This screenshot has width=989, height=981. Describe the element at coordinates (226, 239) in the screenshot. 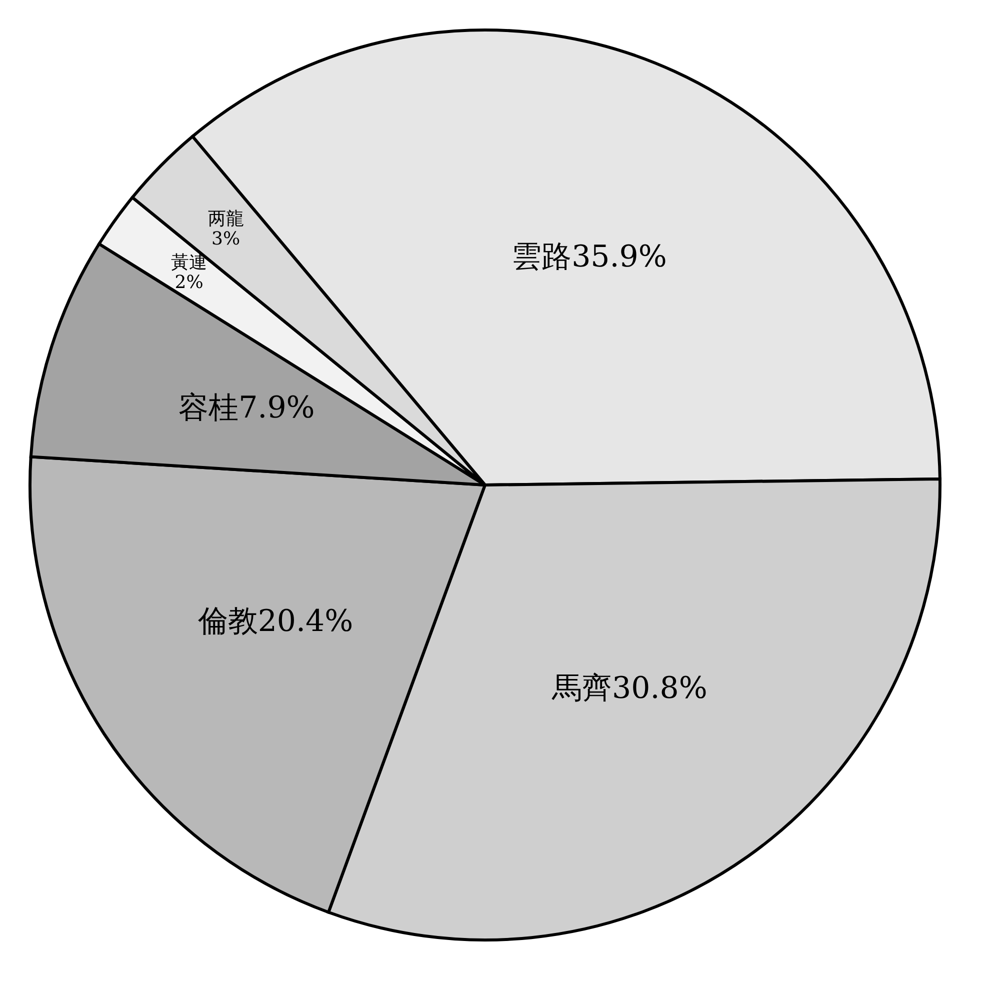

I see `data-label: 3%` at that location.